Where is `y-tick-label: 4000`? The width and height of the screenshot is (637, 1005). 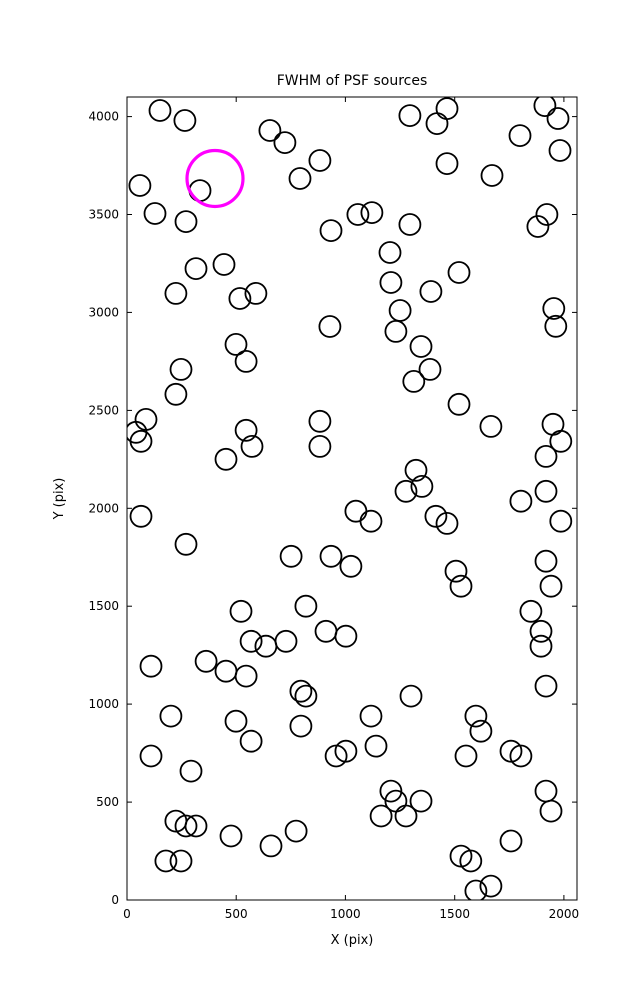 y-tick-label: 4000 is located at coordinates (103, 117).